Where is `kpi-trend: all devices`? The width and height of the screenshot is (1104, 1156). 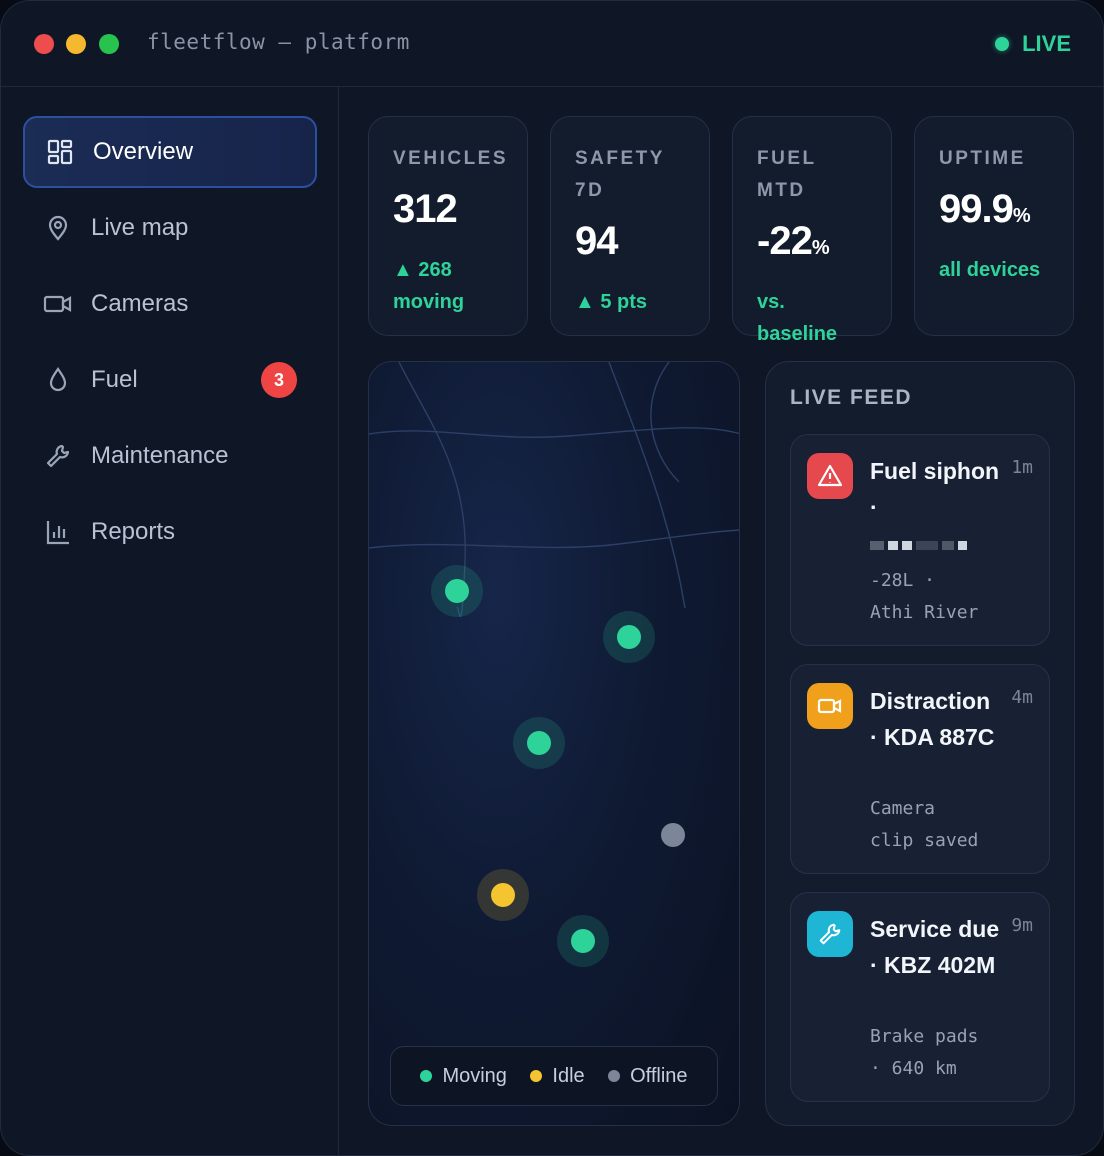
kpi-trend: all devices is located at coordinates (990, 270).